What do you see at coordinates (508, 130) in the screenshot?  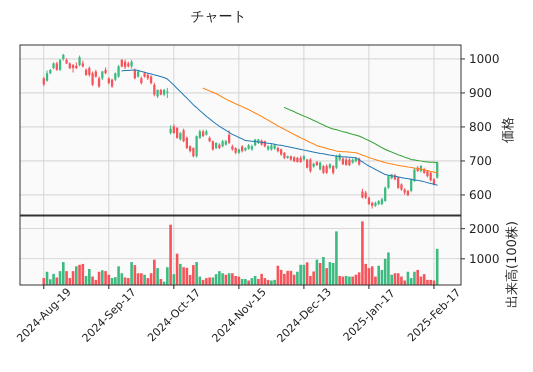 I see `y-axis-title: 価格` at bounding box center [508, 130].